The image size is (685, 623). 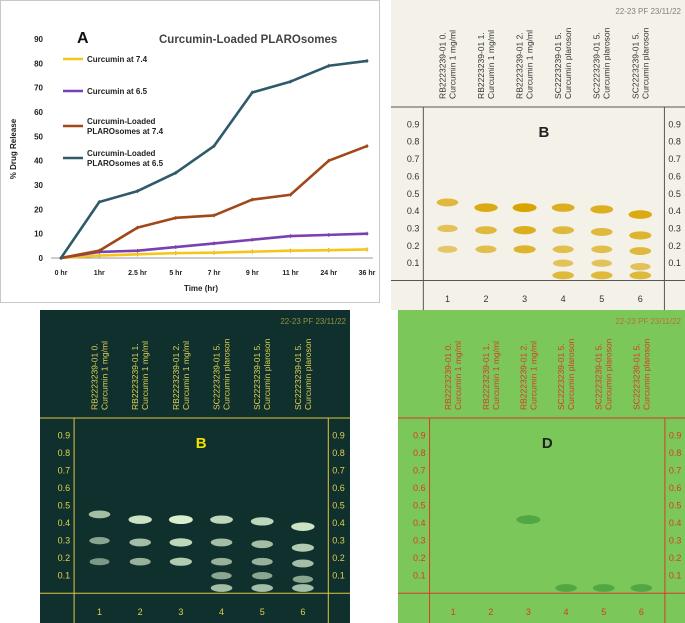 What do you see at coordinates (99, 273) in the screenshot?
I see `x-tick-label: 1hr` at bounding box center [99, 273].